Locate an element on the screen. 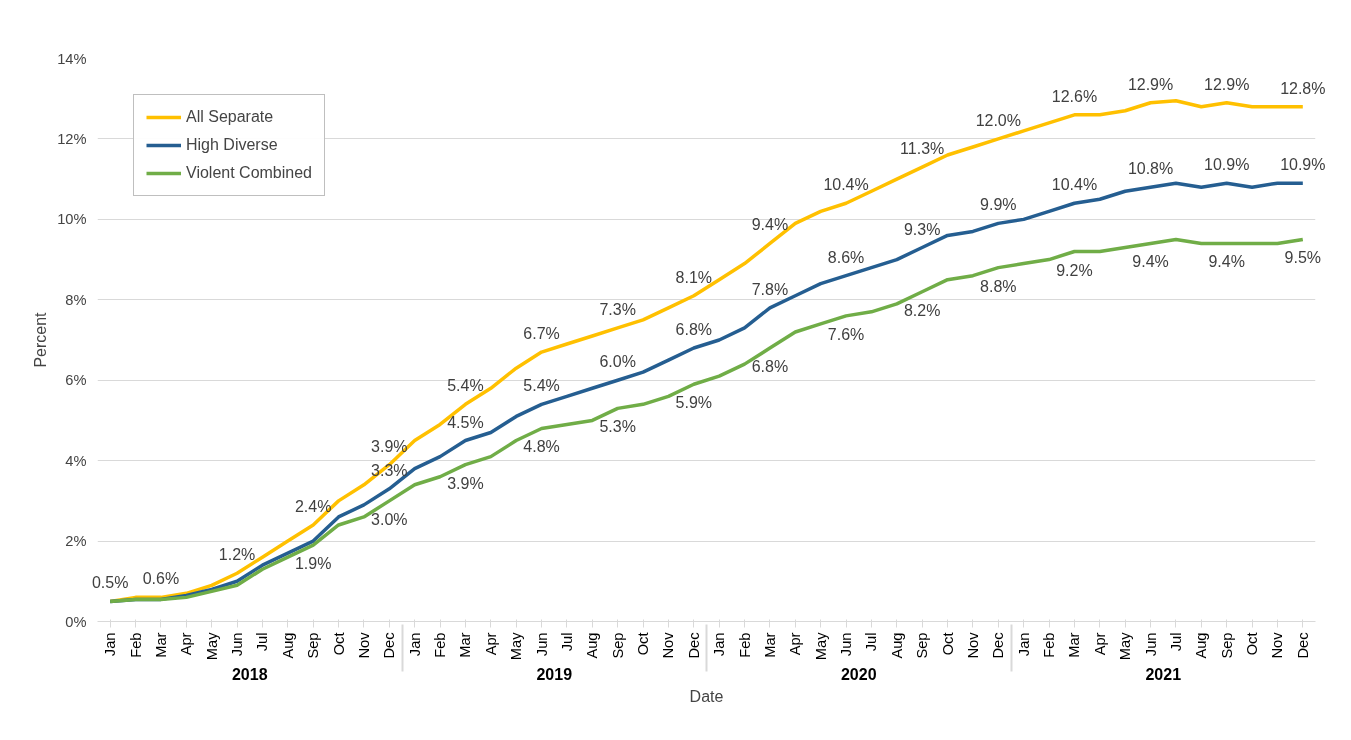  data-label: 8.8% is located at coordinates (998, 286).